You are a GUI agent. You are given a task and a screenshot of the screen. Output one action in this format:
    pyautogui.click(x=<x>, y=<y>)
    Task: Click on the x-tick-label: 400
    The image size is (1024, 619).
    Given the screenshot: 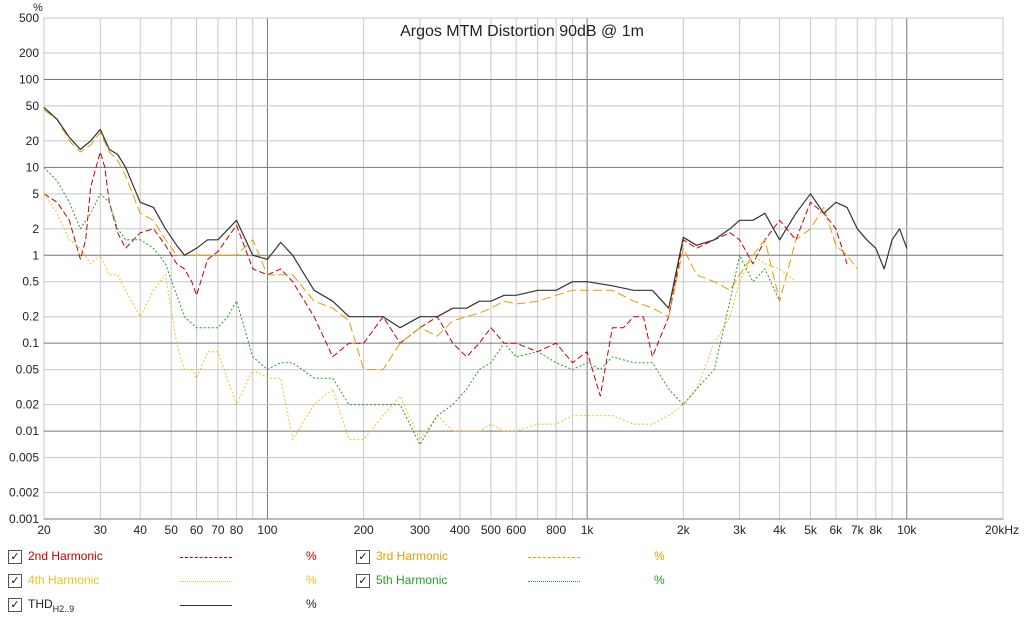 What is the action you would take?
    pyautogui.click(x=460, y=530)
    